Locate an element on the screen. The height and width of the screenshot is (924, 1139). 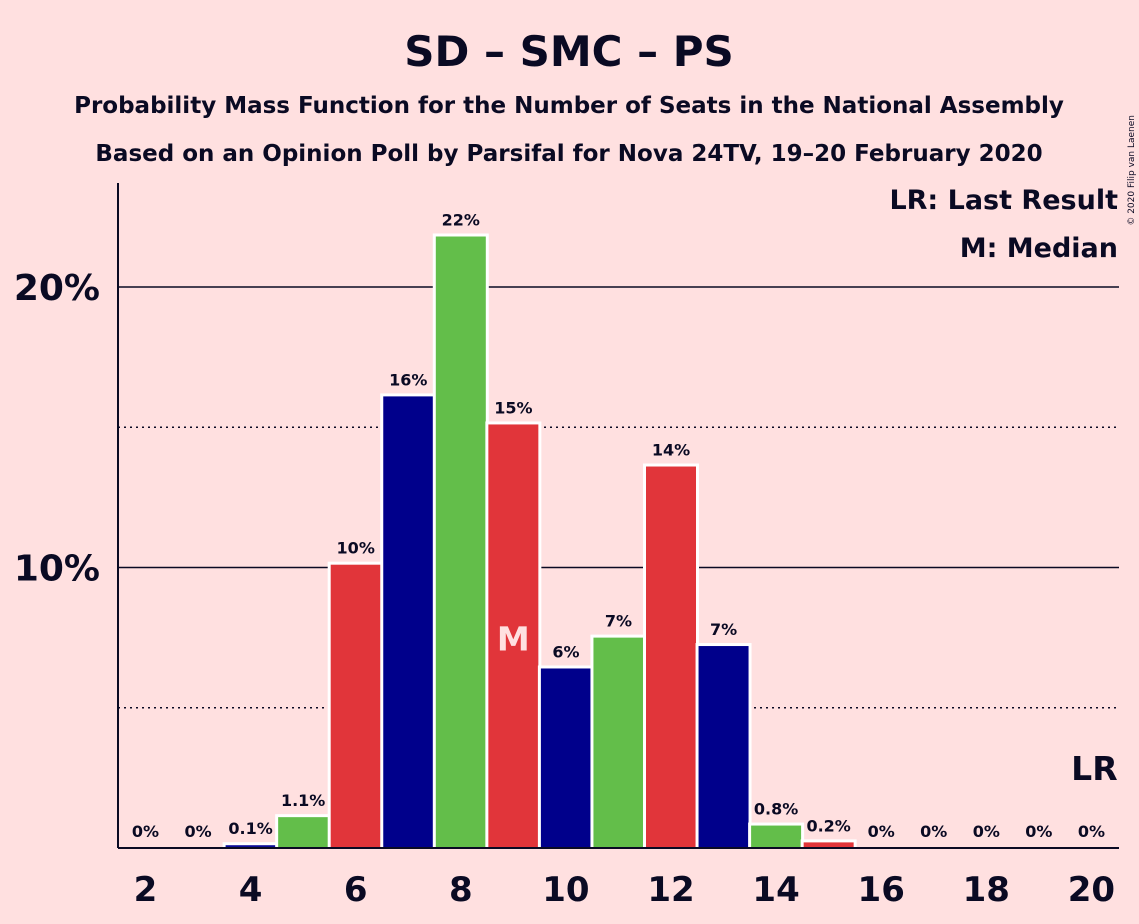
bar-label-seat-12: 14% is located at coordinates (671, 450).